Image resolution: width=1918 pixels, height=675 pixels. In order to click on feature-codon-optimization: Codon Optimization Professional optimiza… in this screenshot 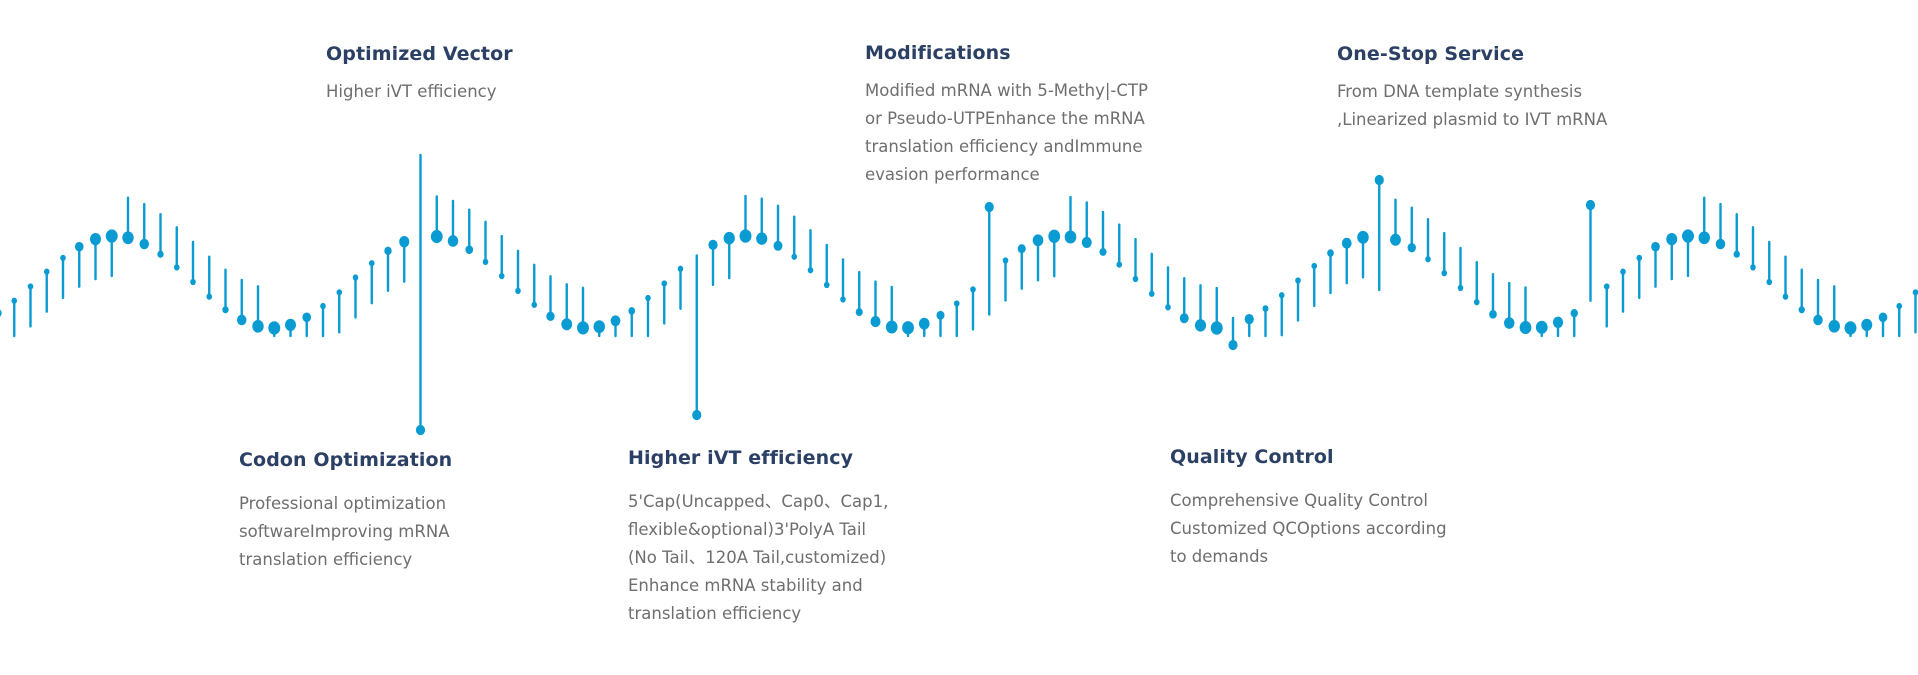, I will do `click(345, 511)`.